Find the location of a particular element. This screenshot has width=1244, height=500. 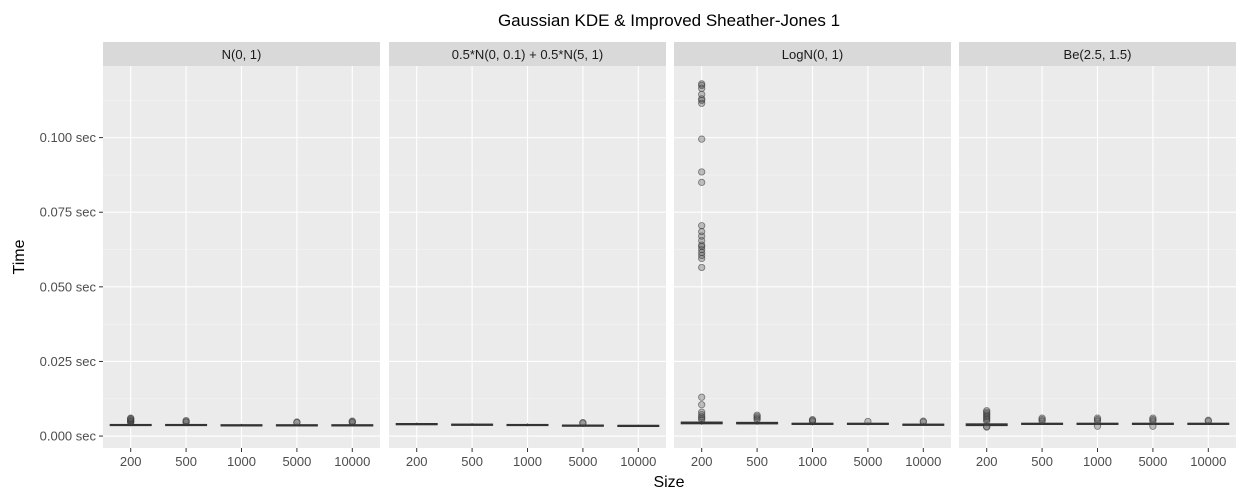

x-axis-title: Size is located at coordinates (668, 482).